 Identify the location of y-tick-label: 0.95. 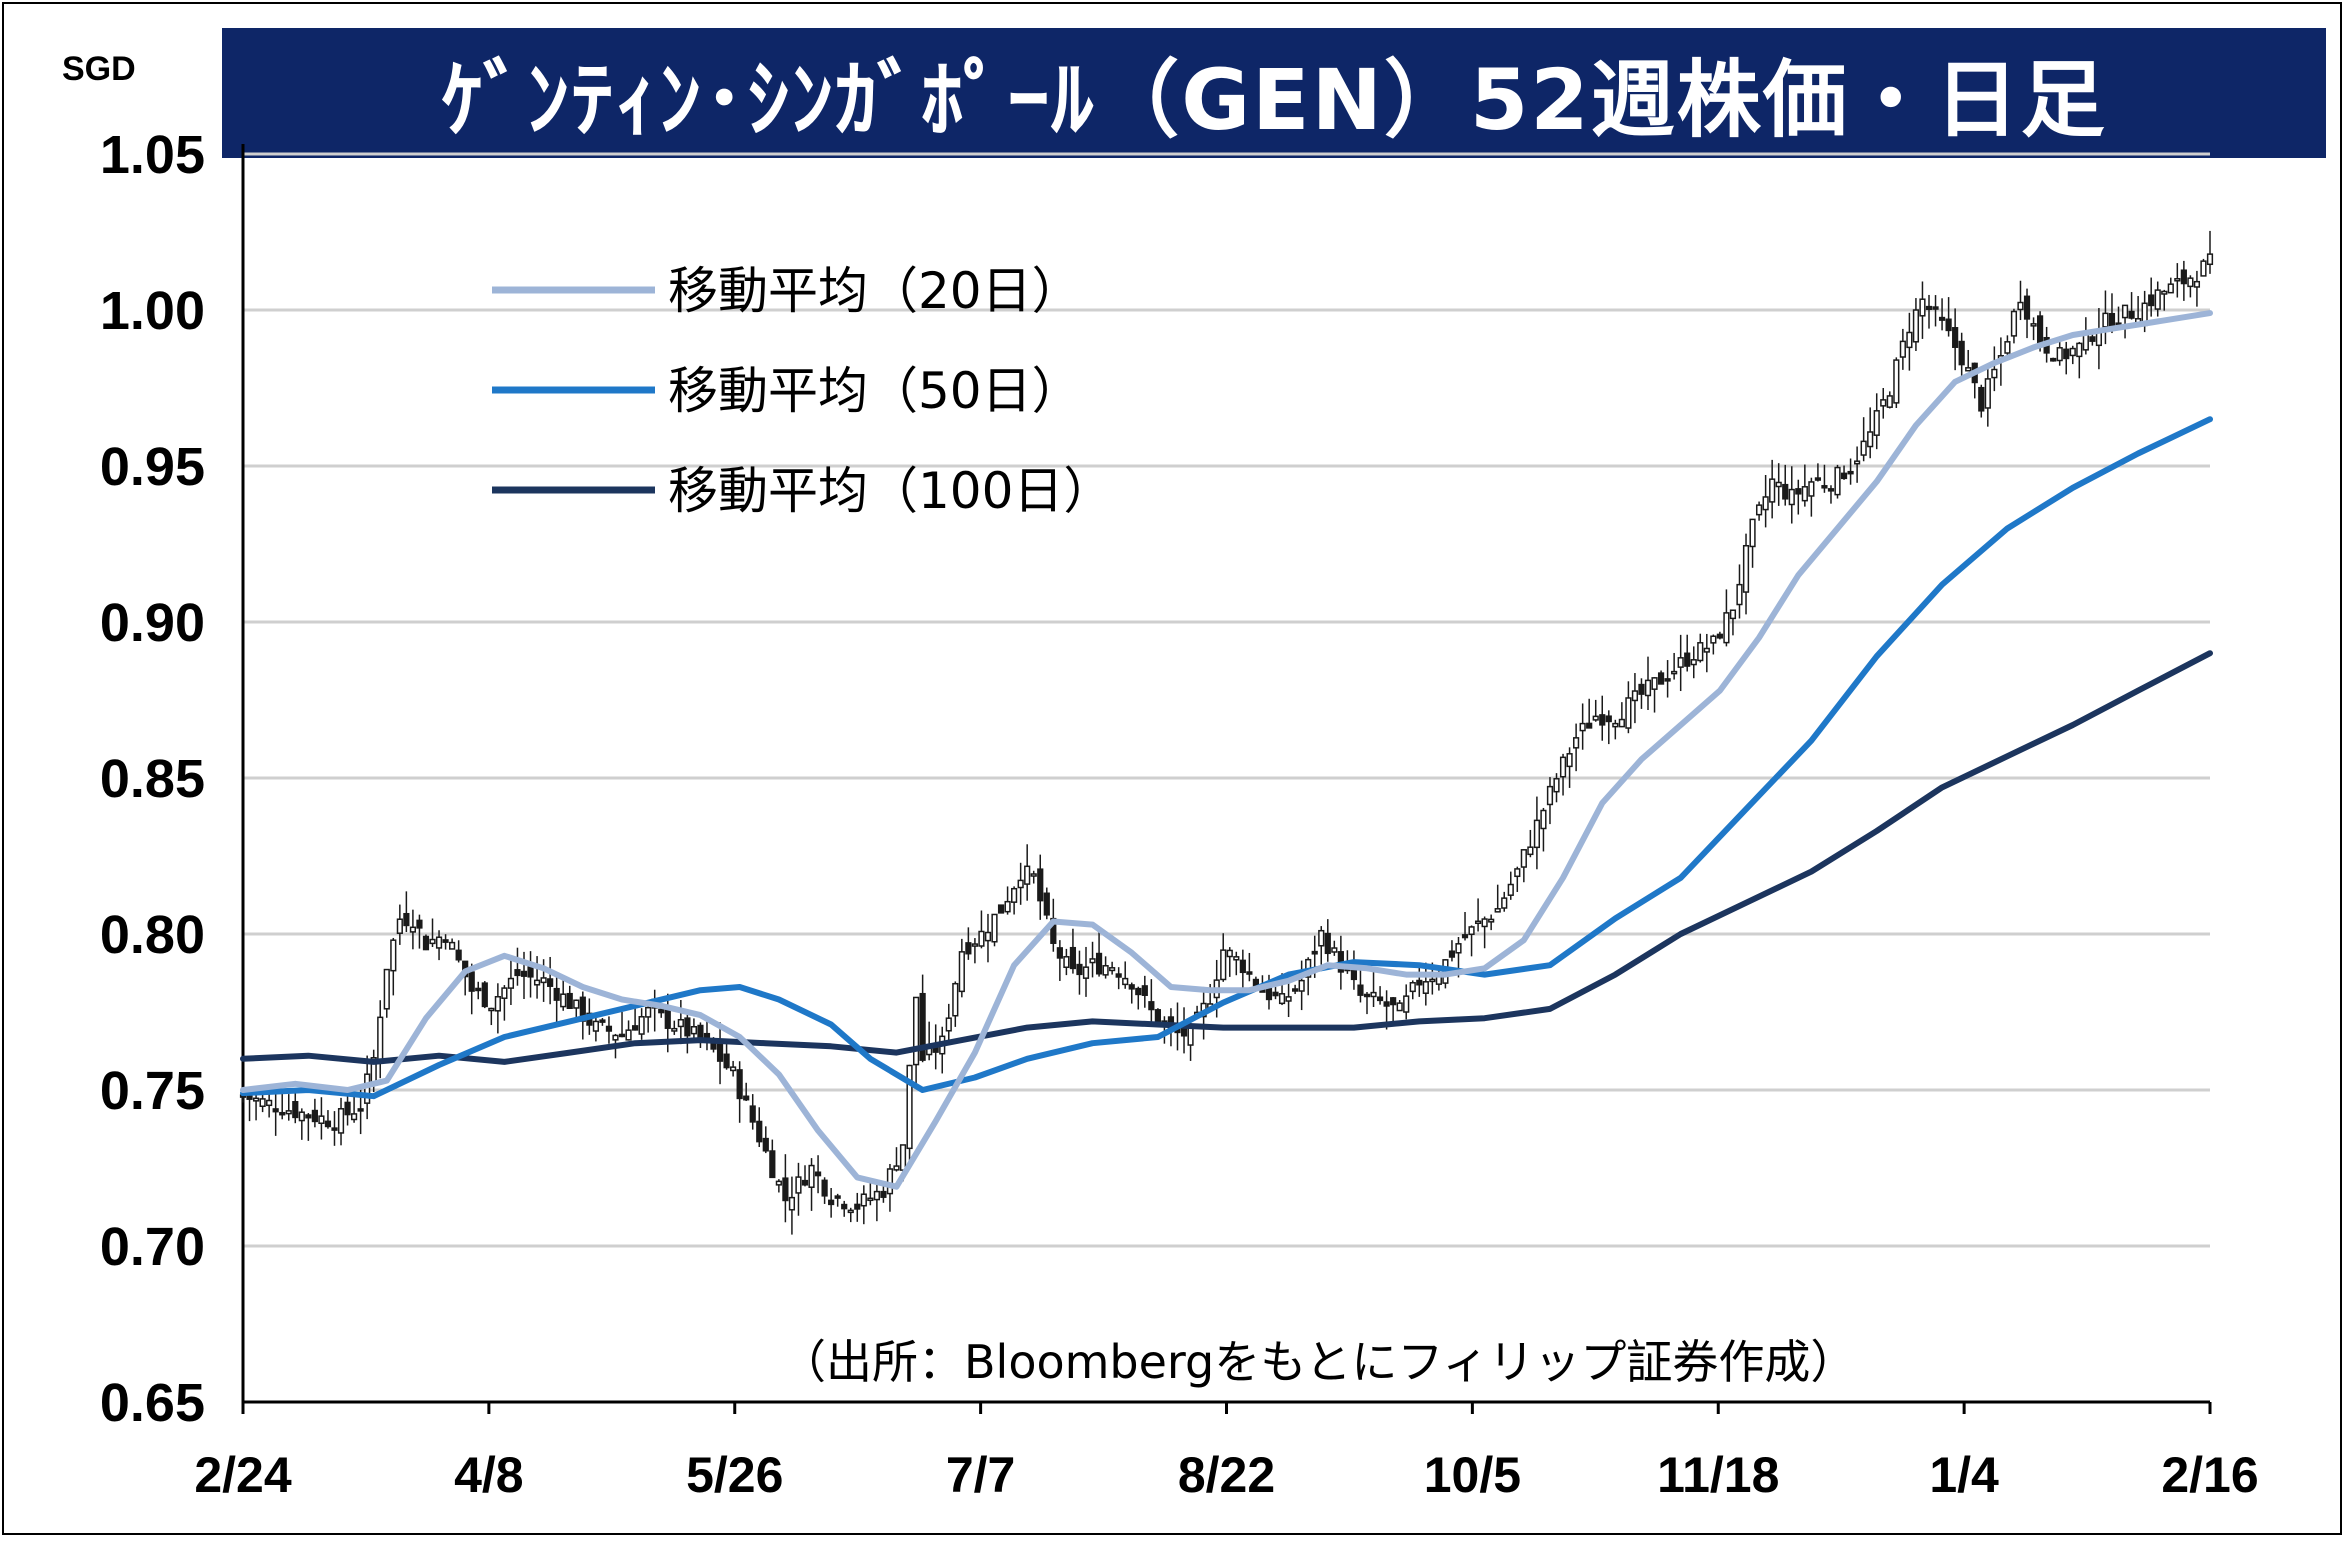
(152, 467).